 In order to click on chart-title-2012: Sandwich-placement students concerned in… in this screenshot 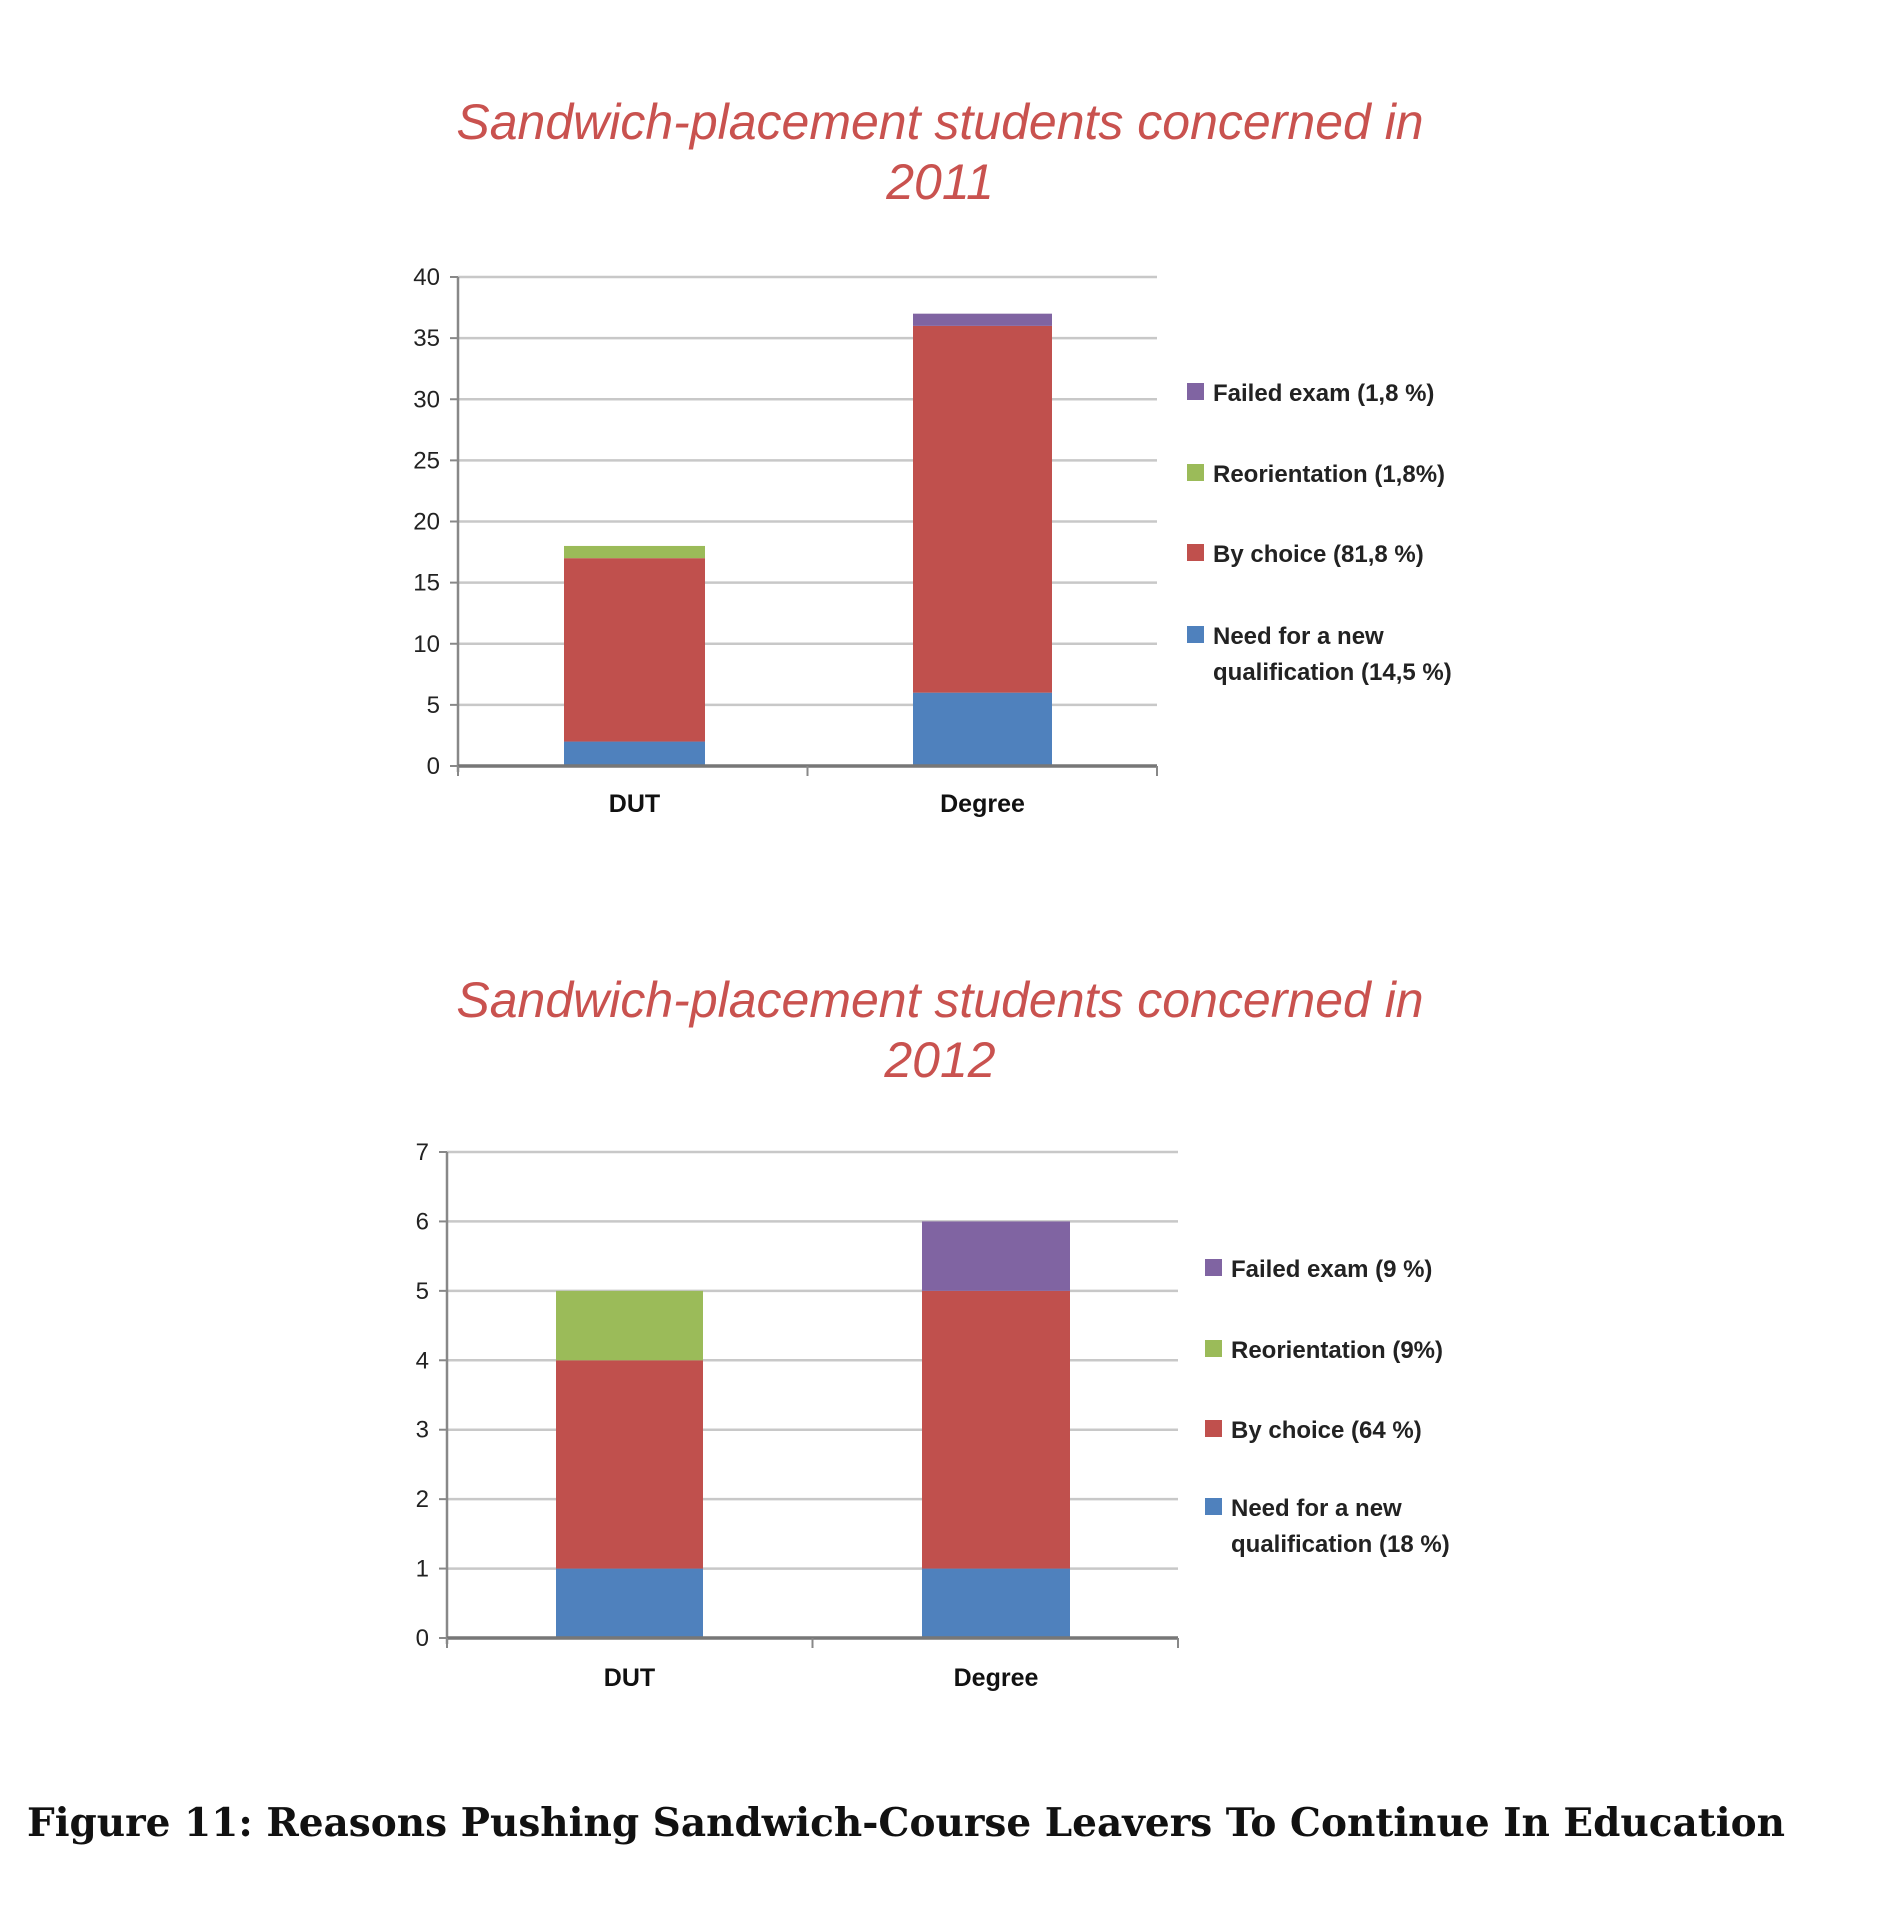, I will do `click(940, 1030)`.